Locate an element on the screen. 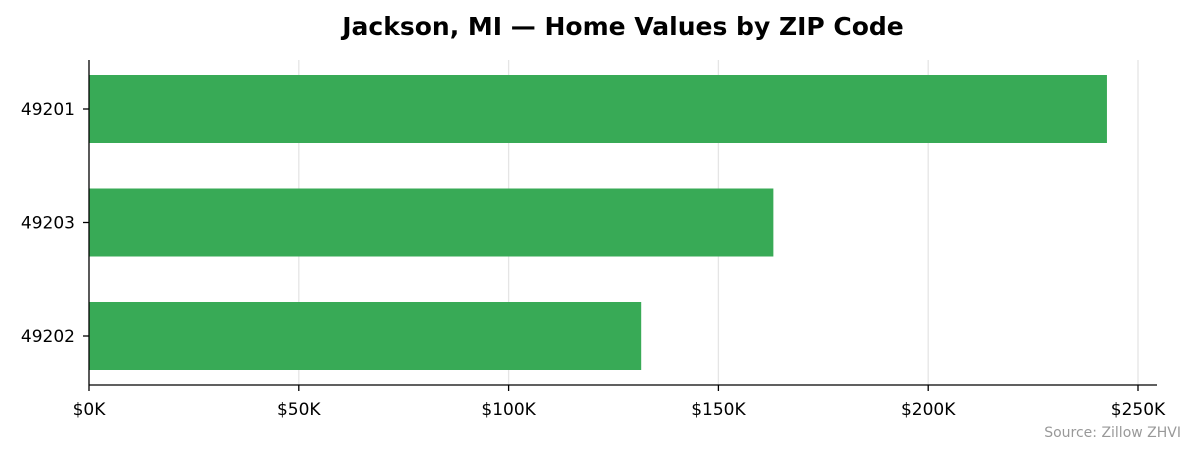 The height and width of the screenshot is (455, 1195). y-tick-label: 49202 is located at coordinates (48, 337).